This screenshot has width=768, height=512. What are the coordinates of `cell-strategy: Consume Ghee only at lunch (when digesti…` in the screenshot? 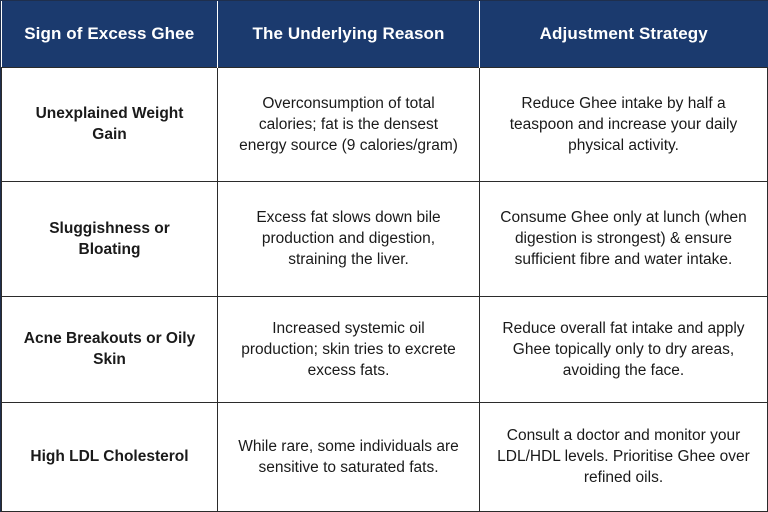 It's located at (623, 238).